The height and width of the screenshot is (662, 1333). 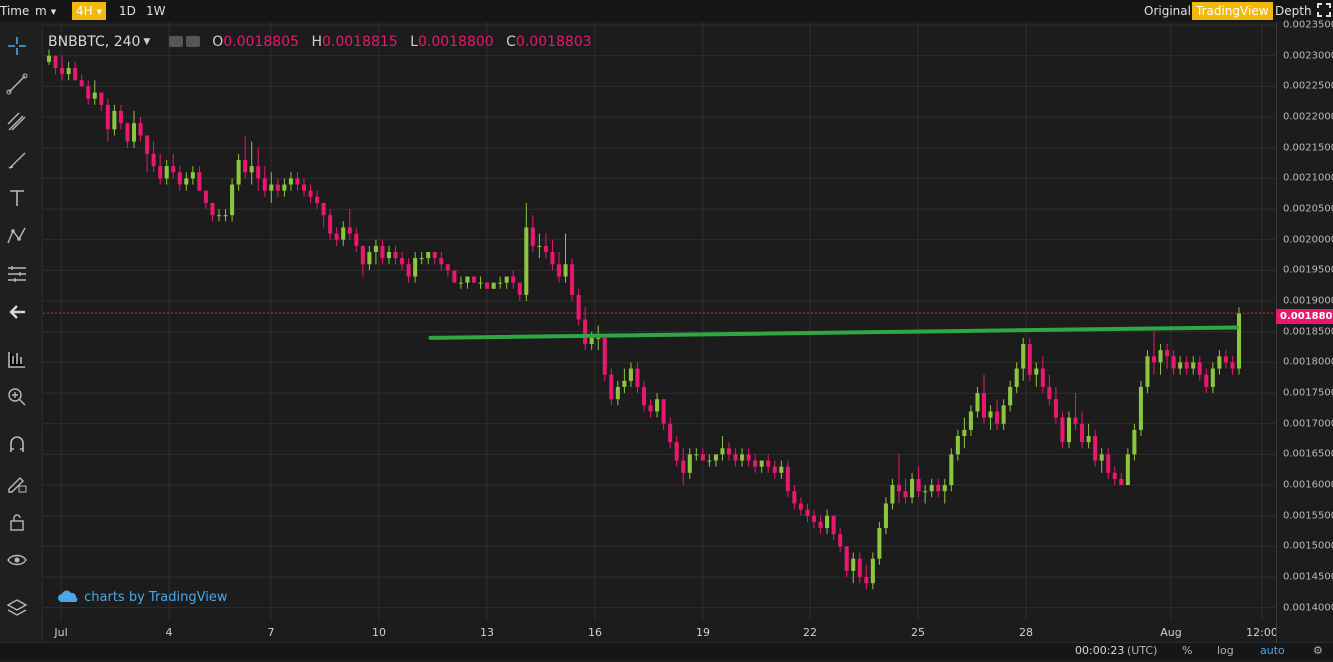 I want to click on high-label: H, so click(x=316, y=42).